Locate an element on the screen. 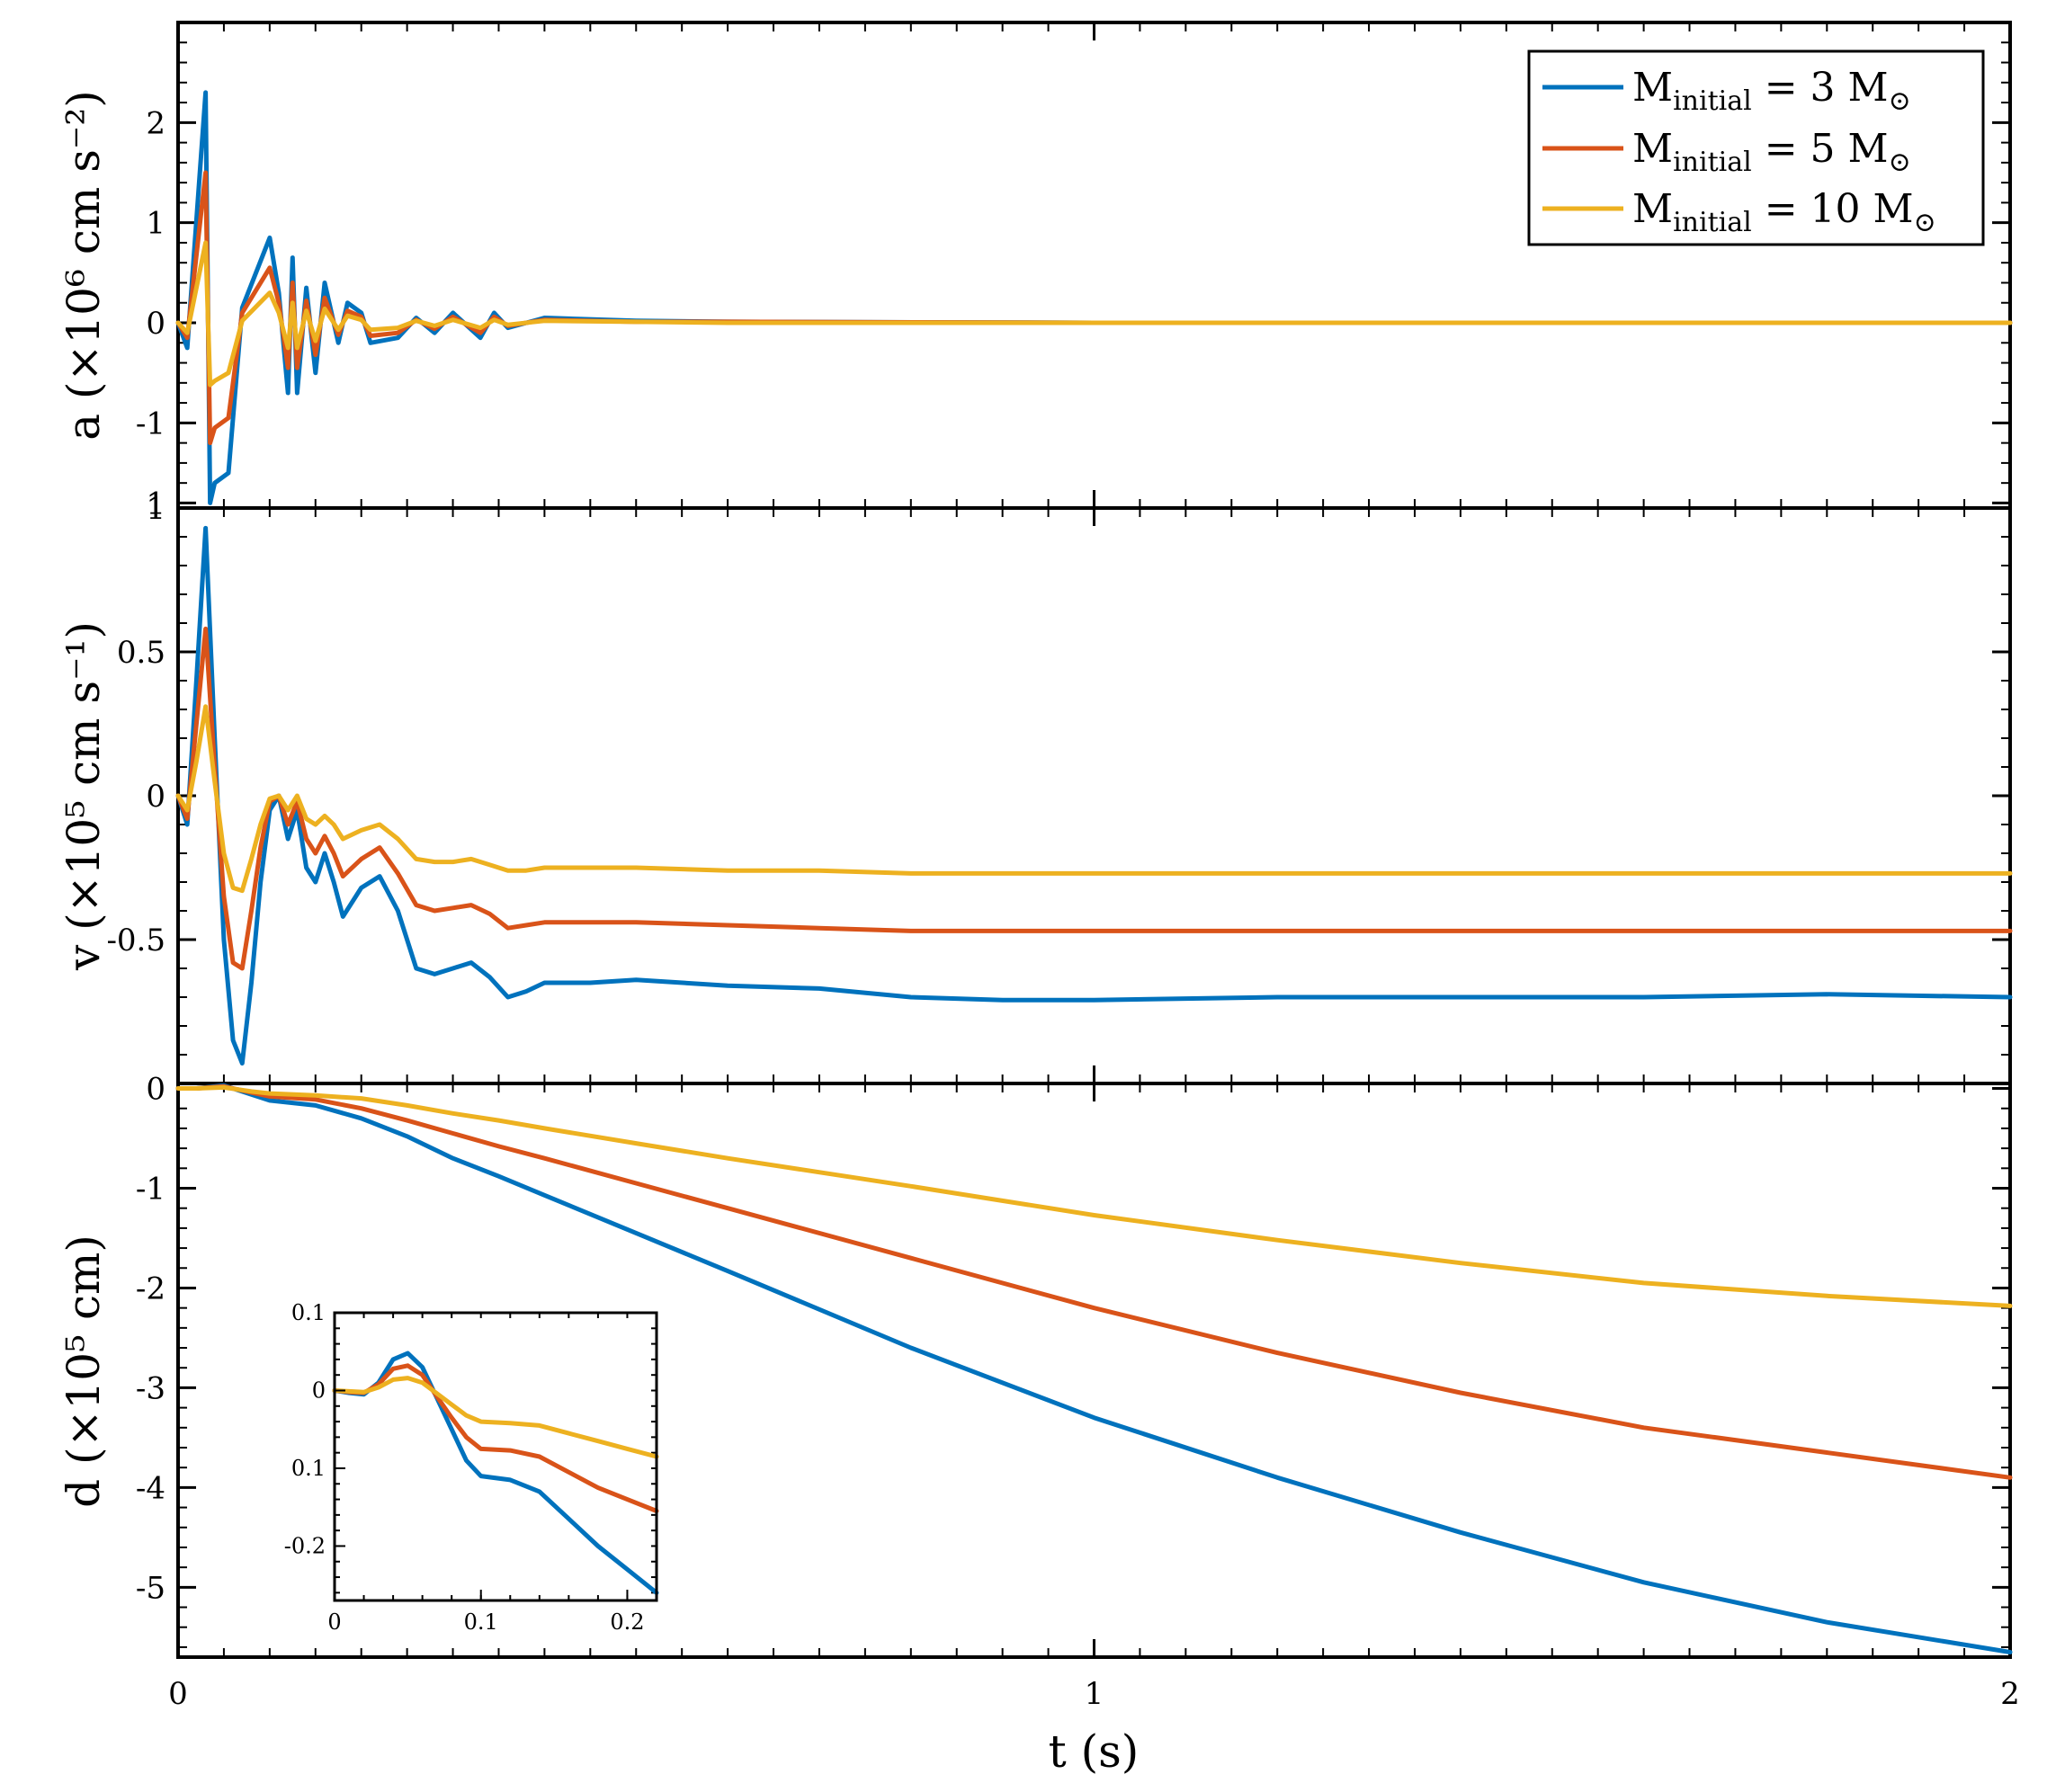  x-tick-label: 0 is located at coordinates (178, 1694).